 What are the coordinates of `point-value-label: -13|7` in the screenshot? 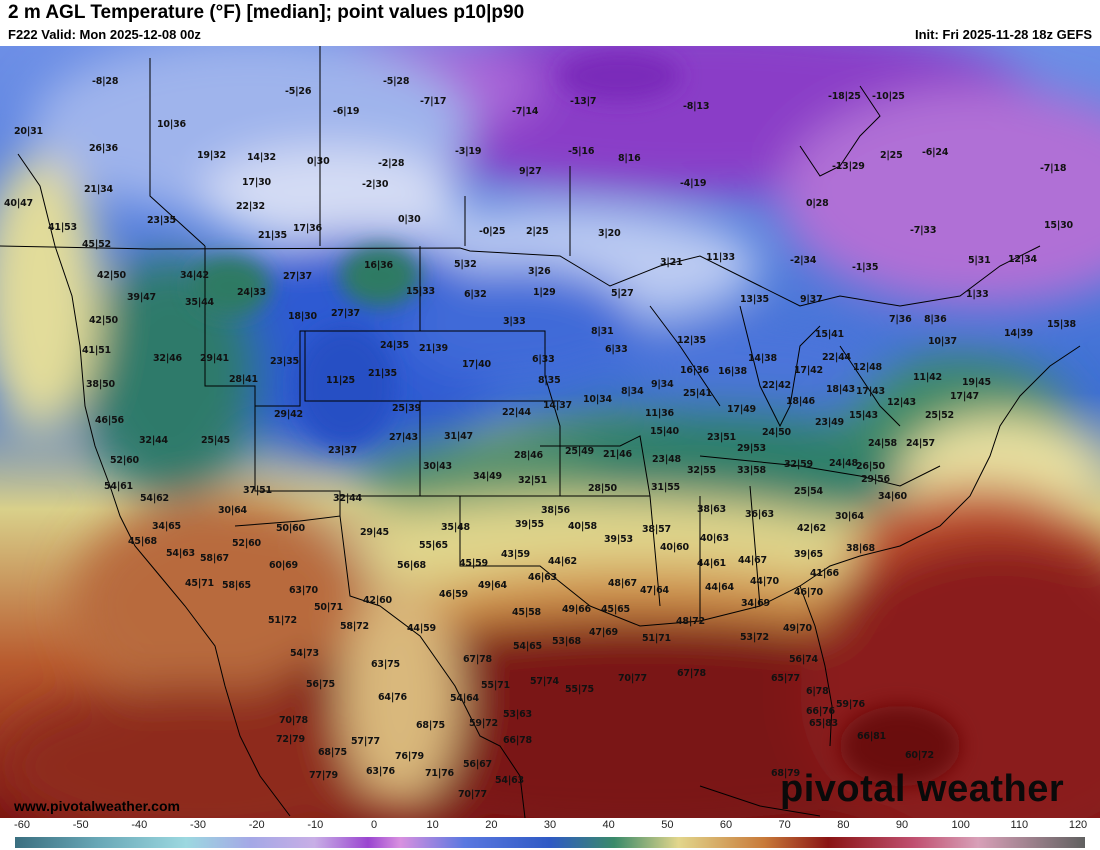 It's located at (583, 101).